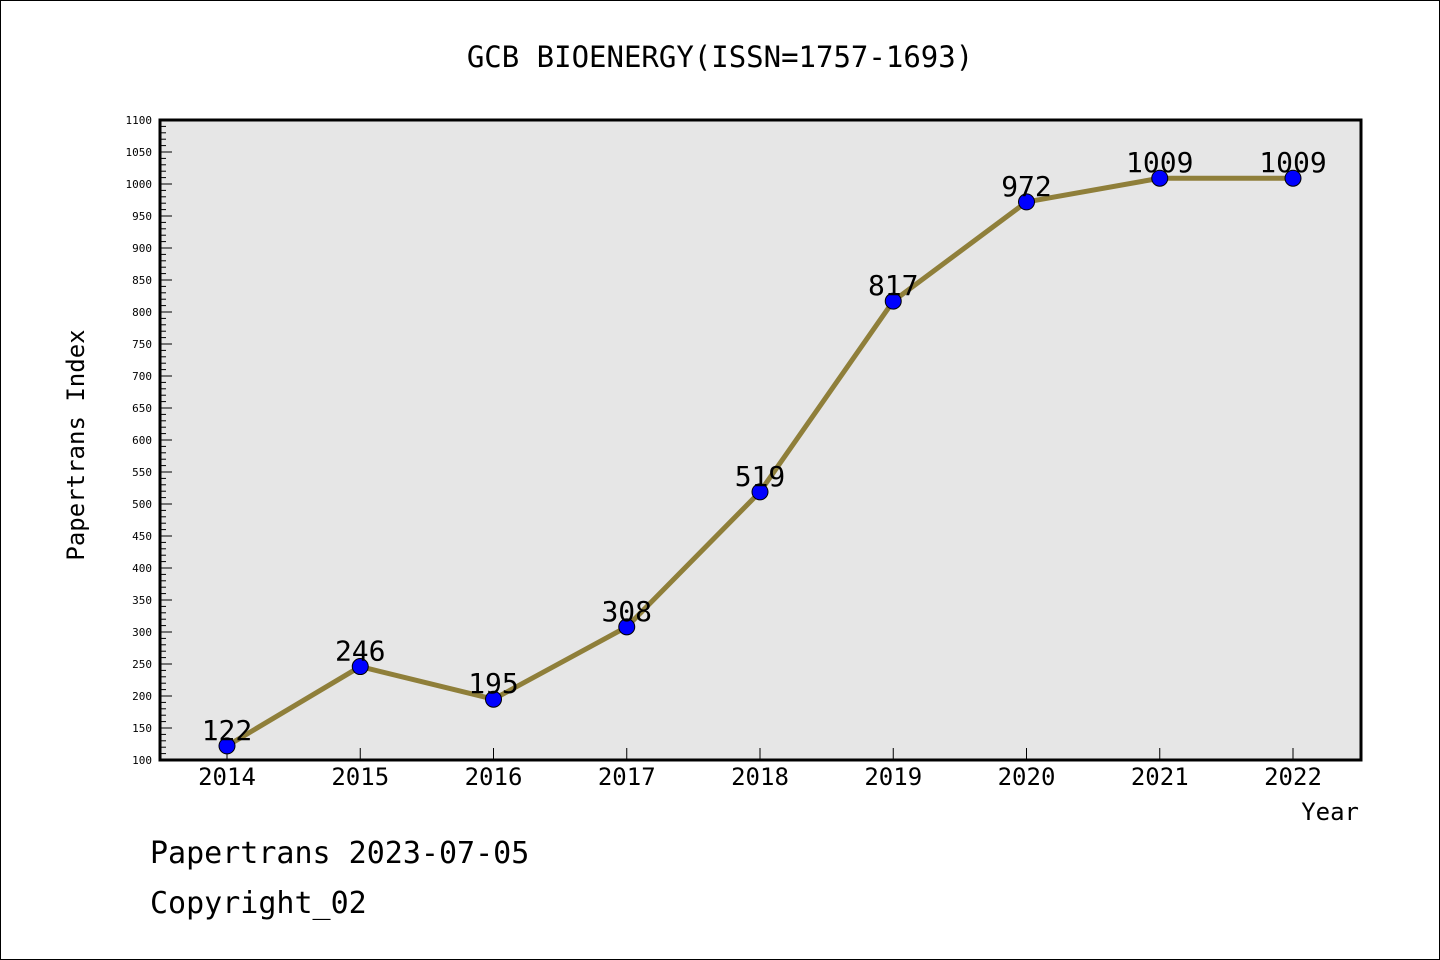  What do you see at coordinates (142, 440) in the screenshot?
I see `y-tick-label: 600` at bounding box center [142, 440].